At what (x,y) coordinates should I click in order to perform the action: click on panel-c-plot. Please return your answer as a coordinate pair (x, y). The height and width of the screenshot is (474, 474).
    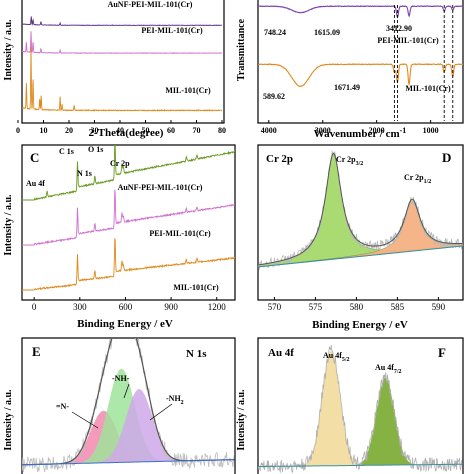
    Looking at the image, I should click on (128, 218).